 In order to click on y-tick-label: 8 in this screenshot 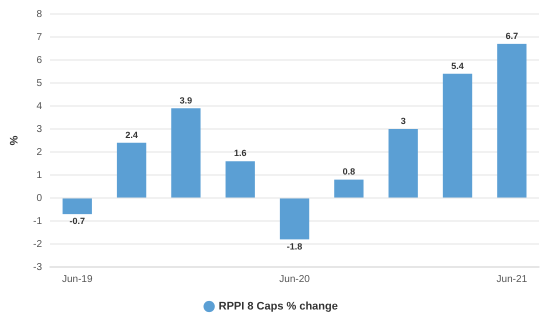, I will do `click(39, 14)`.